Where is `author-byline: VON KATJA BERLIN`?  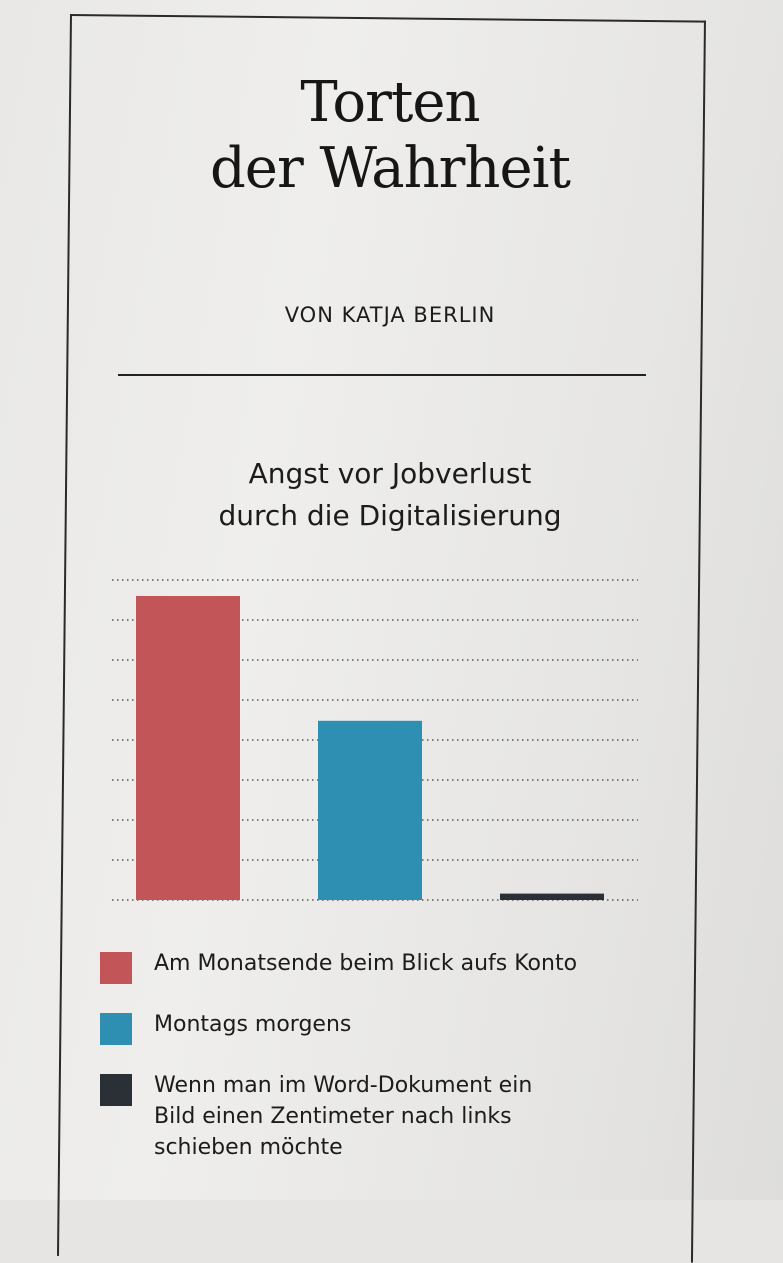
author-byline: VON KATJA BERLIN is located at coordinates (390, 315).